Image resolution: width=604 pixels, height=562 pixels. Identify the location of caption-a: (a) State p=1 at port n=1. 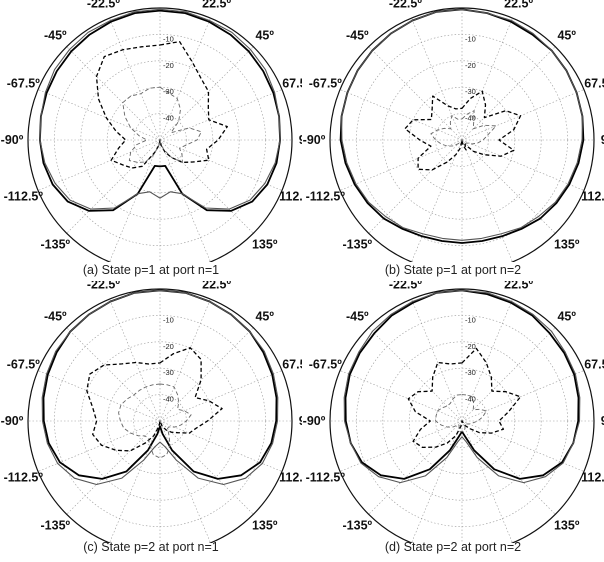
(151, 270).